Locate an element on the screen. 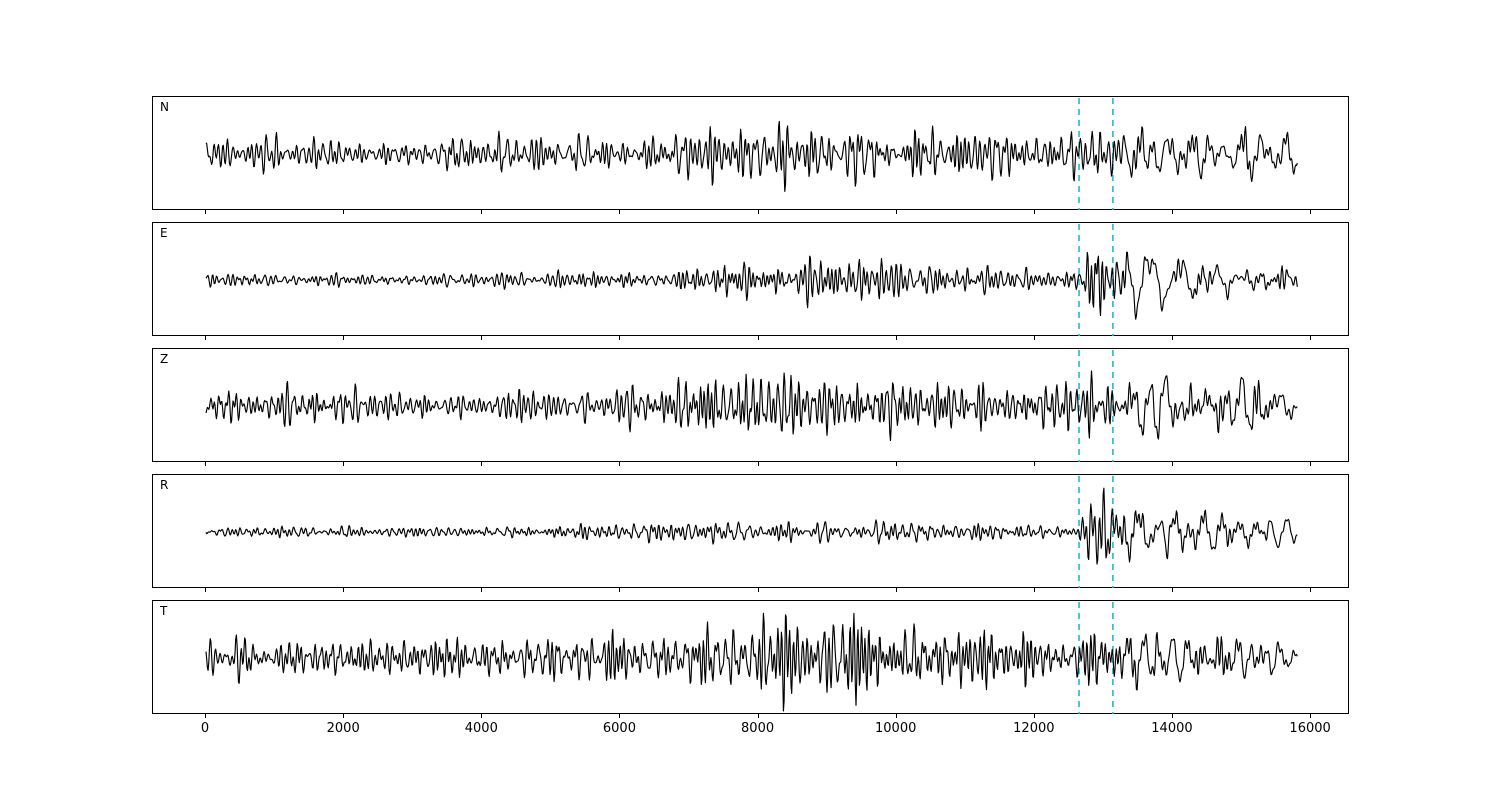 The image size is (1500, 800). panel-label: N is located at coordinates (164, 107).